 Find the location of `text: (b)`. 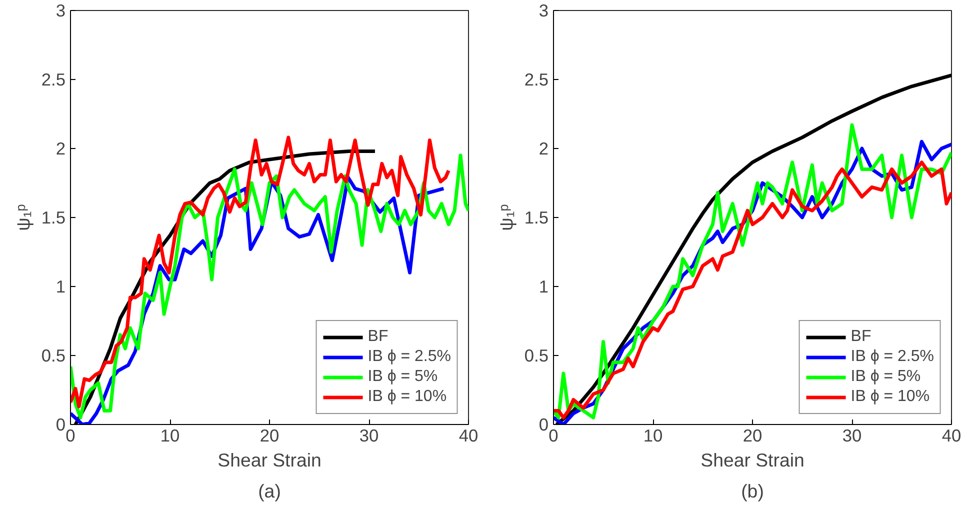

text: (b) is located at coordinates (752, 491).